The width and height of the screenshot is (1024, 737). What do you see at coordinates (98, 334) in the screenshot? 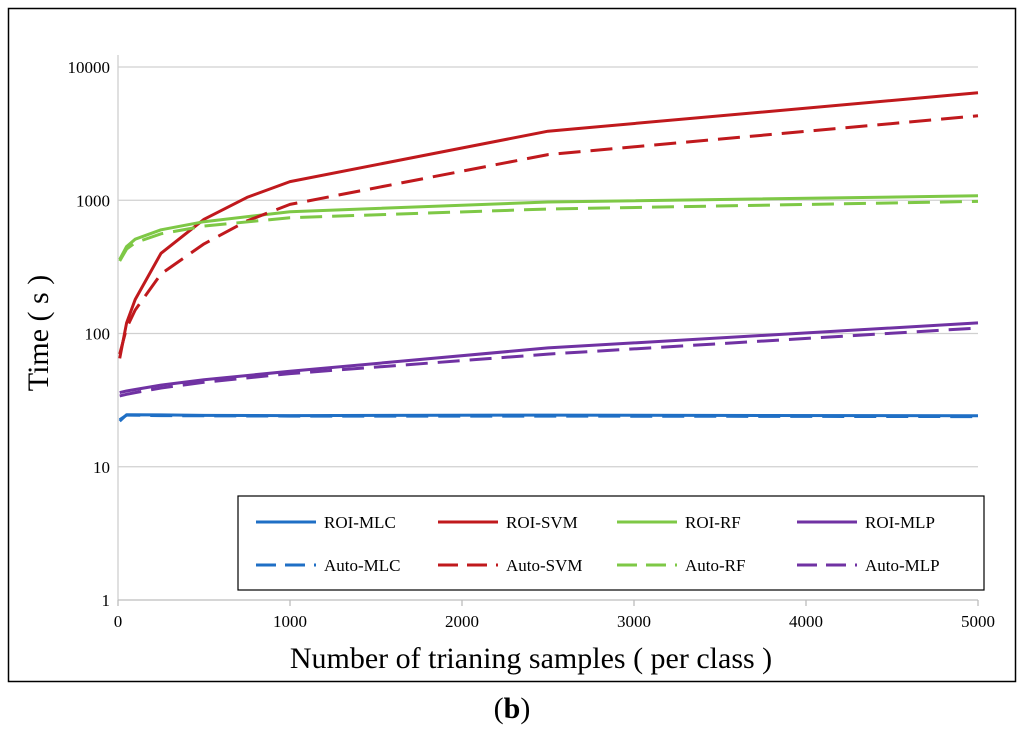
I see `y-tick-label: 100` at bounding box center [98, 334].